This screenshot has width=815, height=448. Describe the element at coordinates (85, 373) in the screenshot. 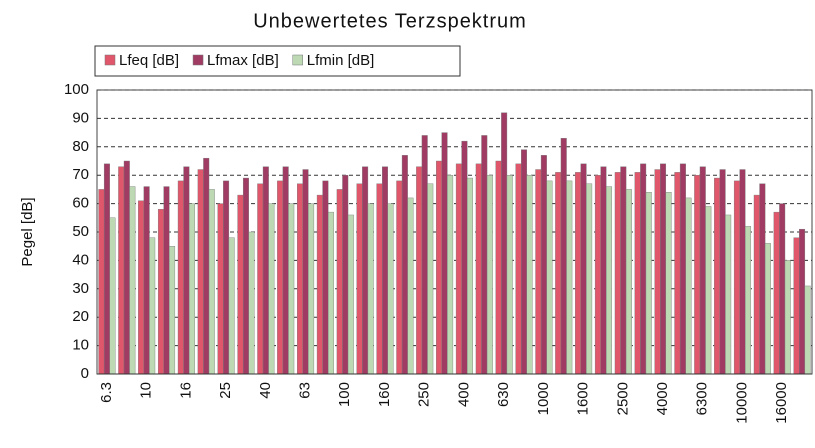

I see `y-tick-label: 0` at that location.